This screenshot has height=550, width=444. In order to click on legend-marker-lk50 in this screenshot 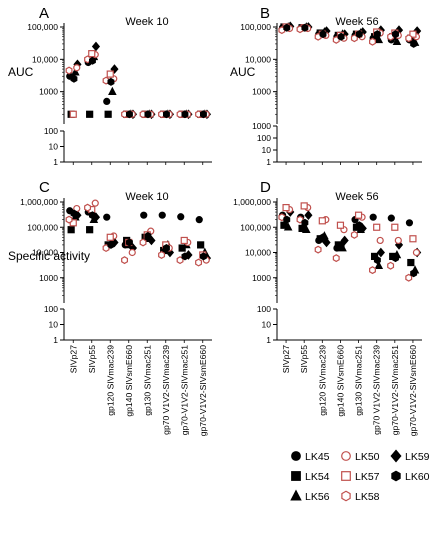, I will do `click(346, 456)`.